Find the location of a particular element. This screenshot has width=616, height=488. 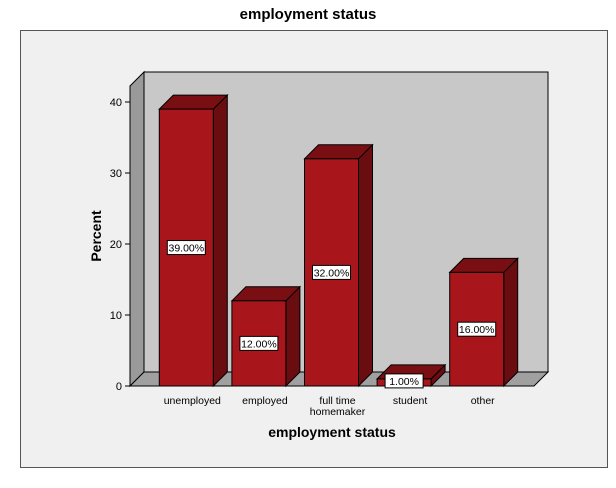

x-tick-label: student is located at coordinates (410, 401).